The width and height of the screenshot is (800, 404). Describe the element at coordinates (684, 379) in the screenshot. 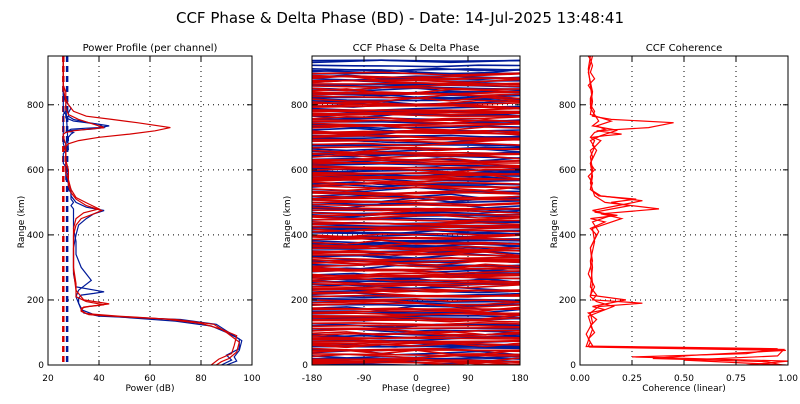

I see `coherence-xtick-label: 0.50` at that location.